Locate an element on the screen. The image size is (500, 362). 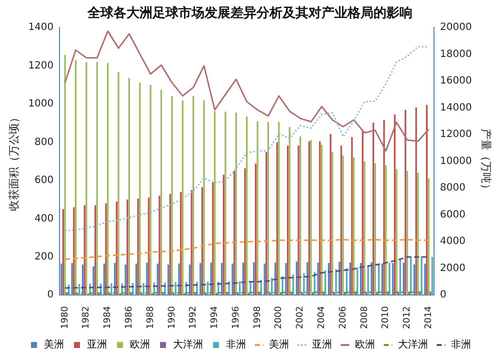
y2-tick-label: 8000 is located at coordinates (453, 188).